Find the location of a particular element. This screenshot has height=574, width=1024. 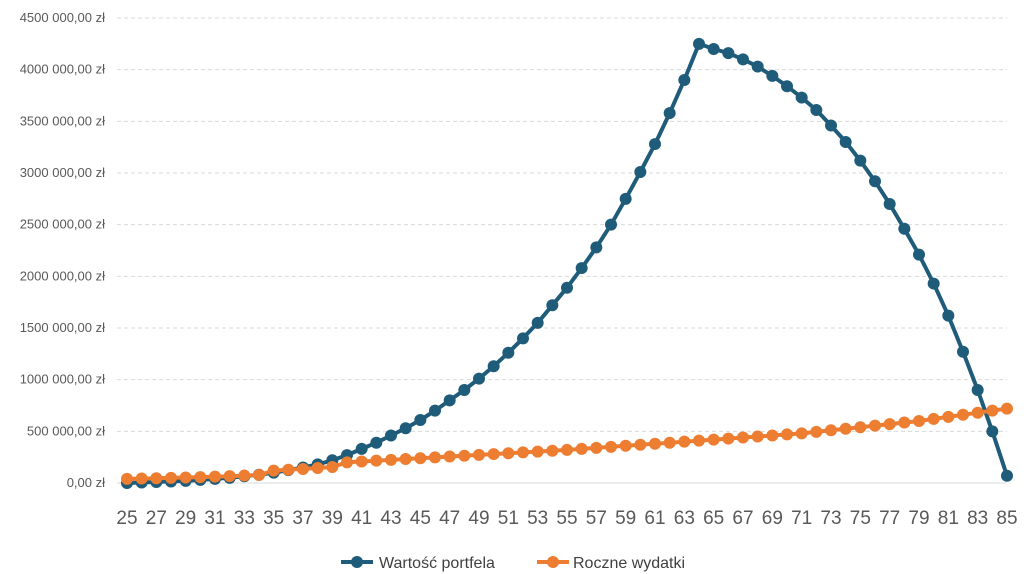

x-tick-label: 63 is located at coordinates (684, 518).